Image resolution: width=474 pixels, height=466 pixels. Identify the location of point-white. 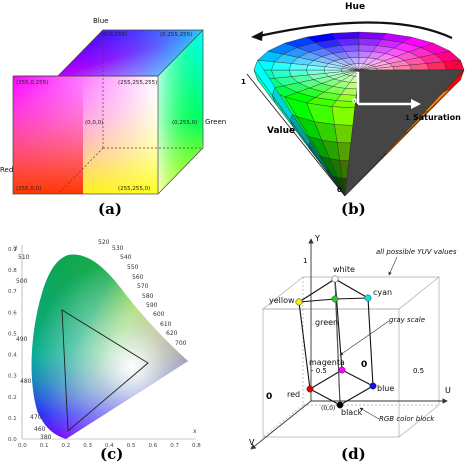
(335, 279).